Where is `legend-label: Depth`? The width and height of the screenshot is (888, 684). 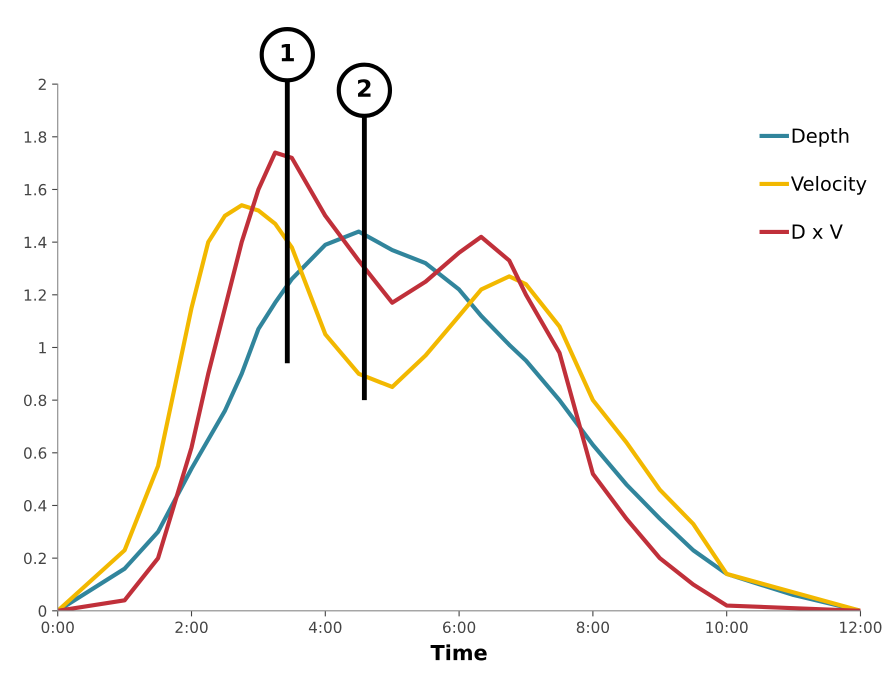 legend-label: Depth is located at coordinates (820, 137).